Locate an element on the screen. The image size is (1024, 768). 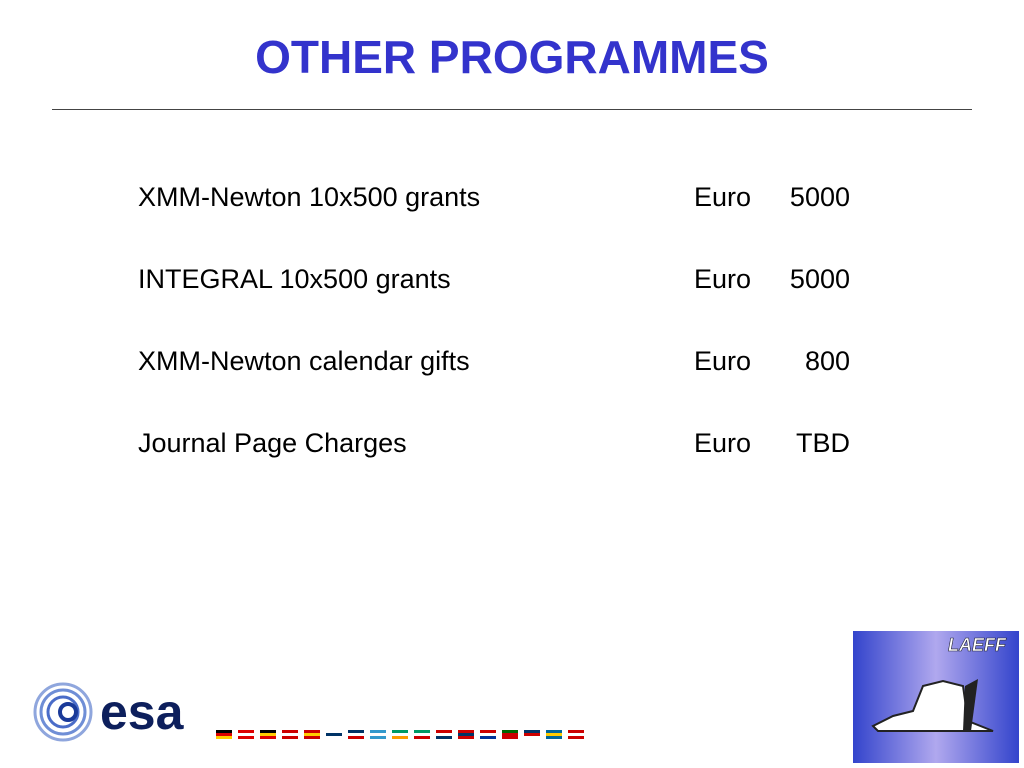
member-flags is located at coordinates (400, 734).